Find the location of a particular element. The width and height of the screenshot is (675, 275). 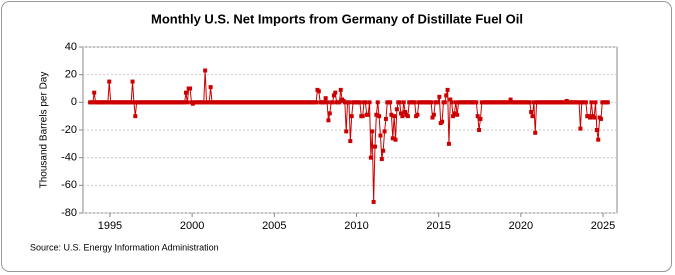

x-tick-label: 2020 is located at coordinates (521, 226).